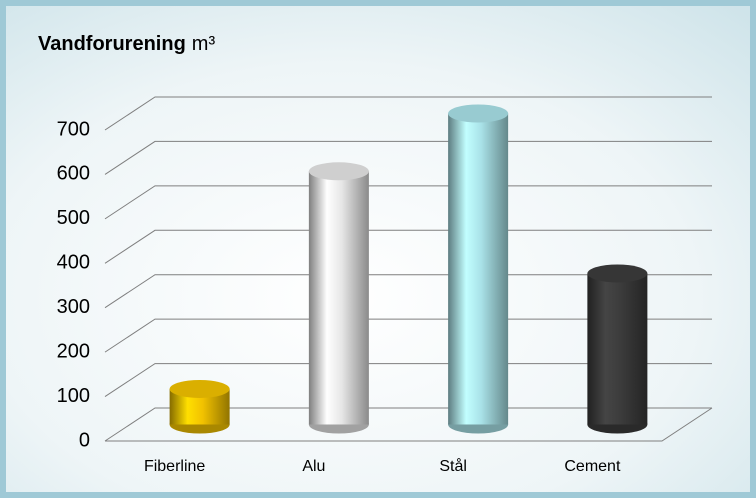 The height and width of the screenshot is (503, 756). What do you see at coordinates (73, 129) in the screenshot?
I see `y-tick-label: 700` at bounding box center [73, 129].